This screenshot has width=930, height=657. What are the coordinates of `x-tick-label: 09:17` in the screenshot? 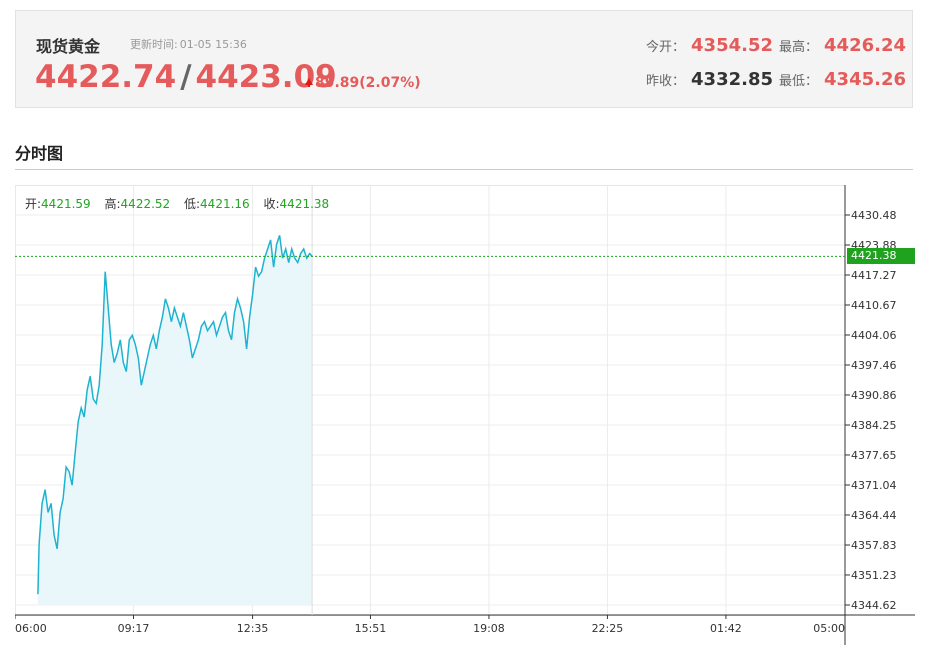 It's located at (134, 628).